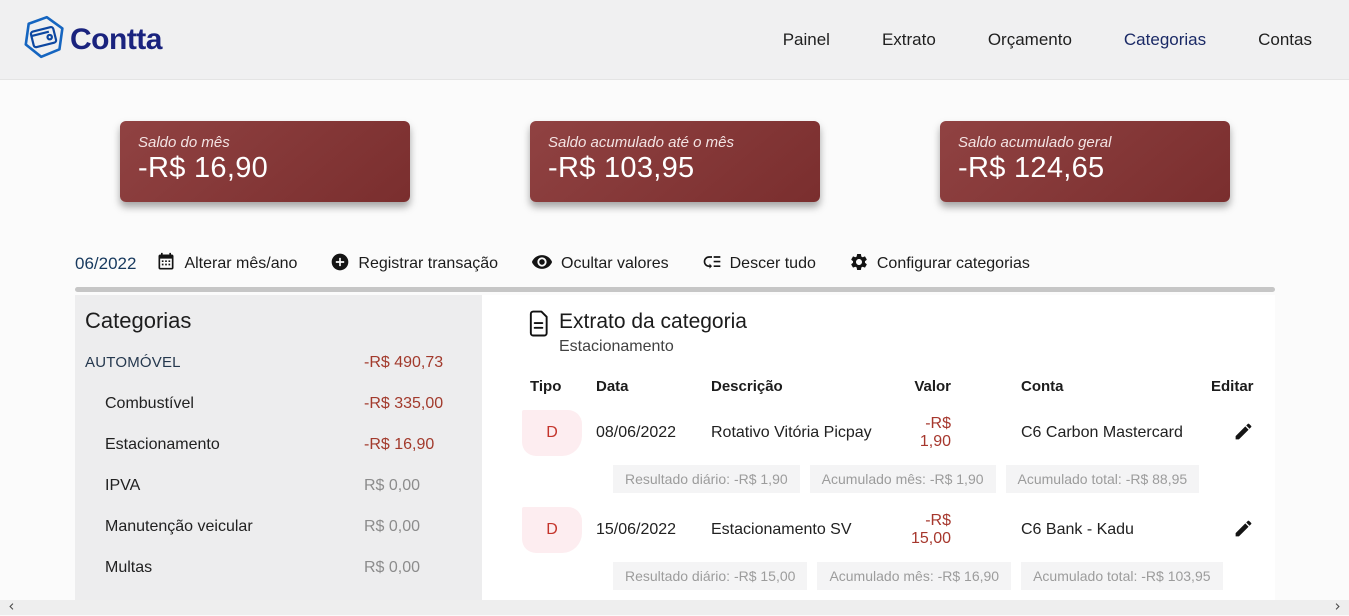  I want to click on cell-valor: -R$ 15,00, so click(930, 529).